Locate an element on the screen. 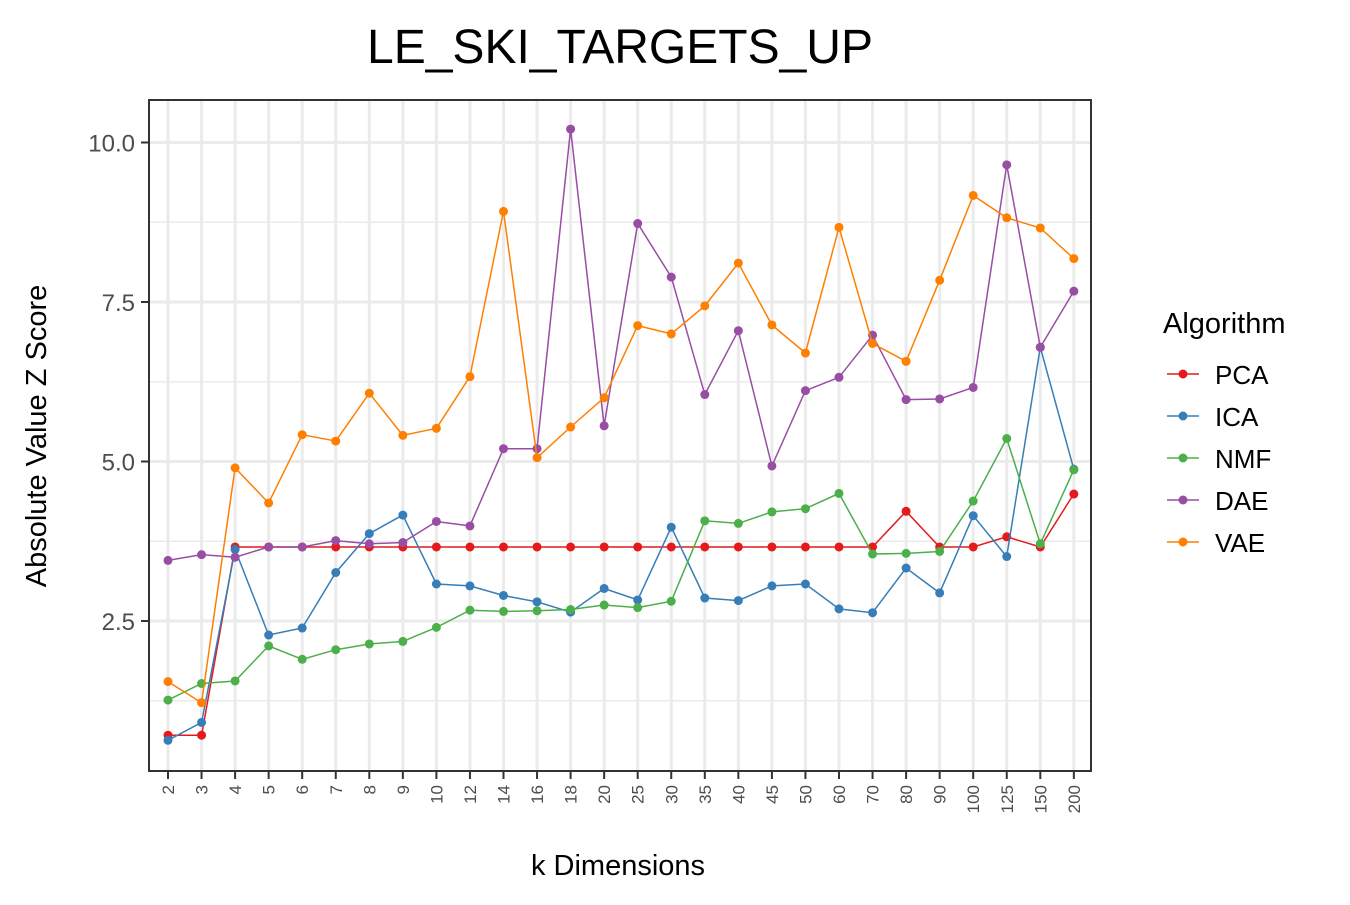 This screenshot has height=905, width=1350. legend-label: VAE is located at coordinates (1240, 543).